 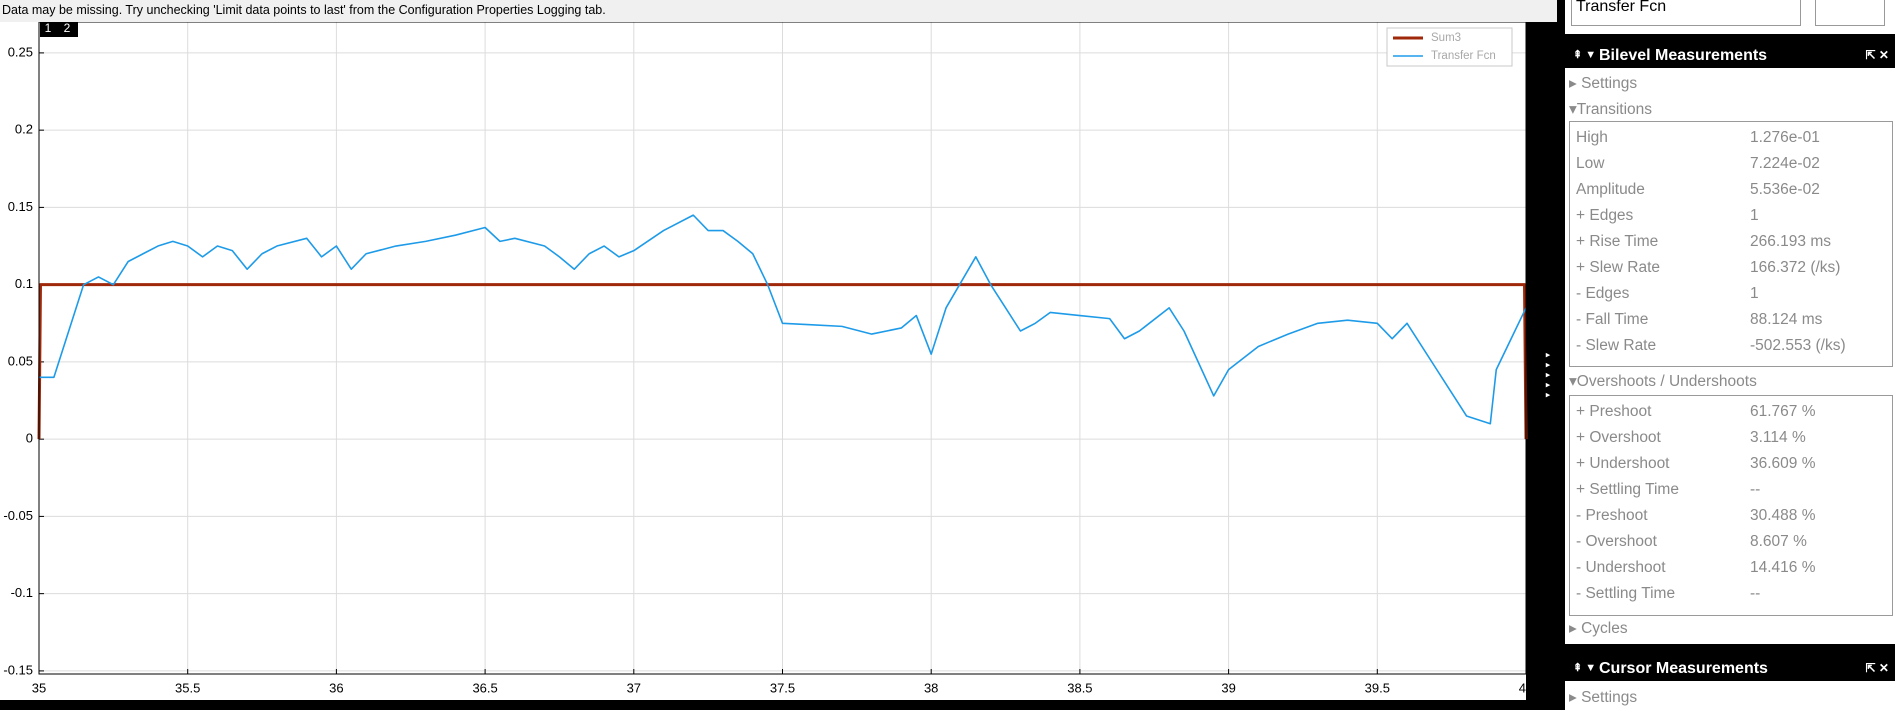 What do you see at coordinates (1626, 593) in the screenshot?
I see `measure-label: - Settling Time` at bounding box center [1626, 593].